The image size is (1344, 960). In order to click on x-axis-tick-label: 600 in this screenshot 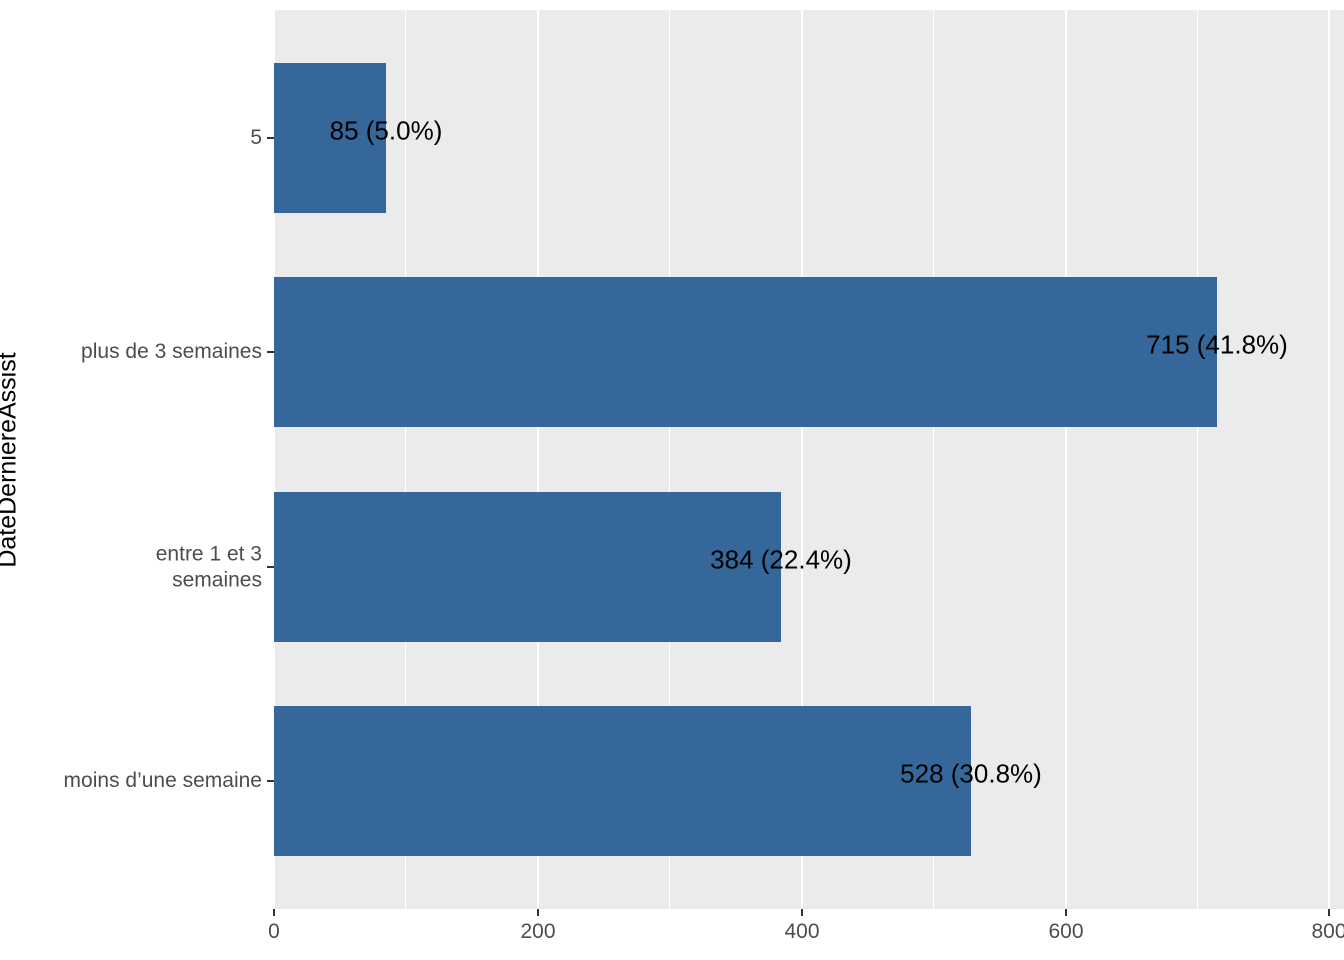, I will do `click(1066, 931)`.